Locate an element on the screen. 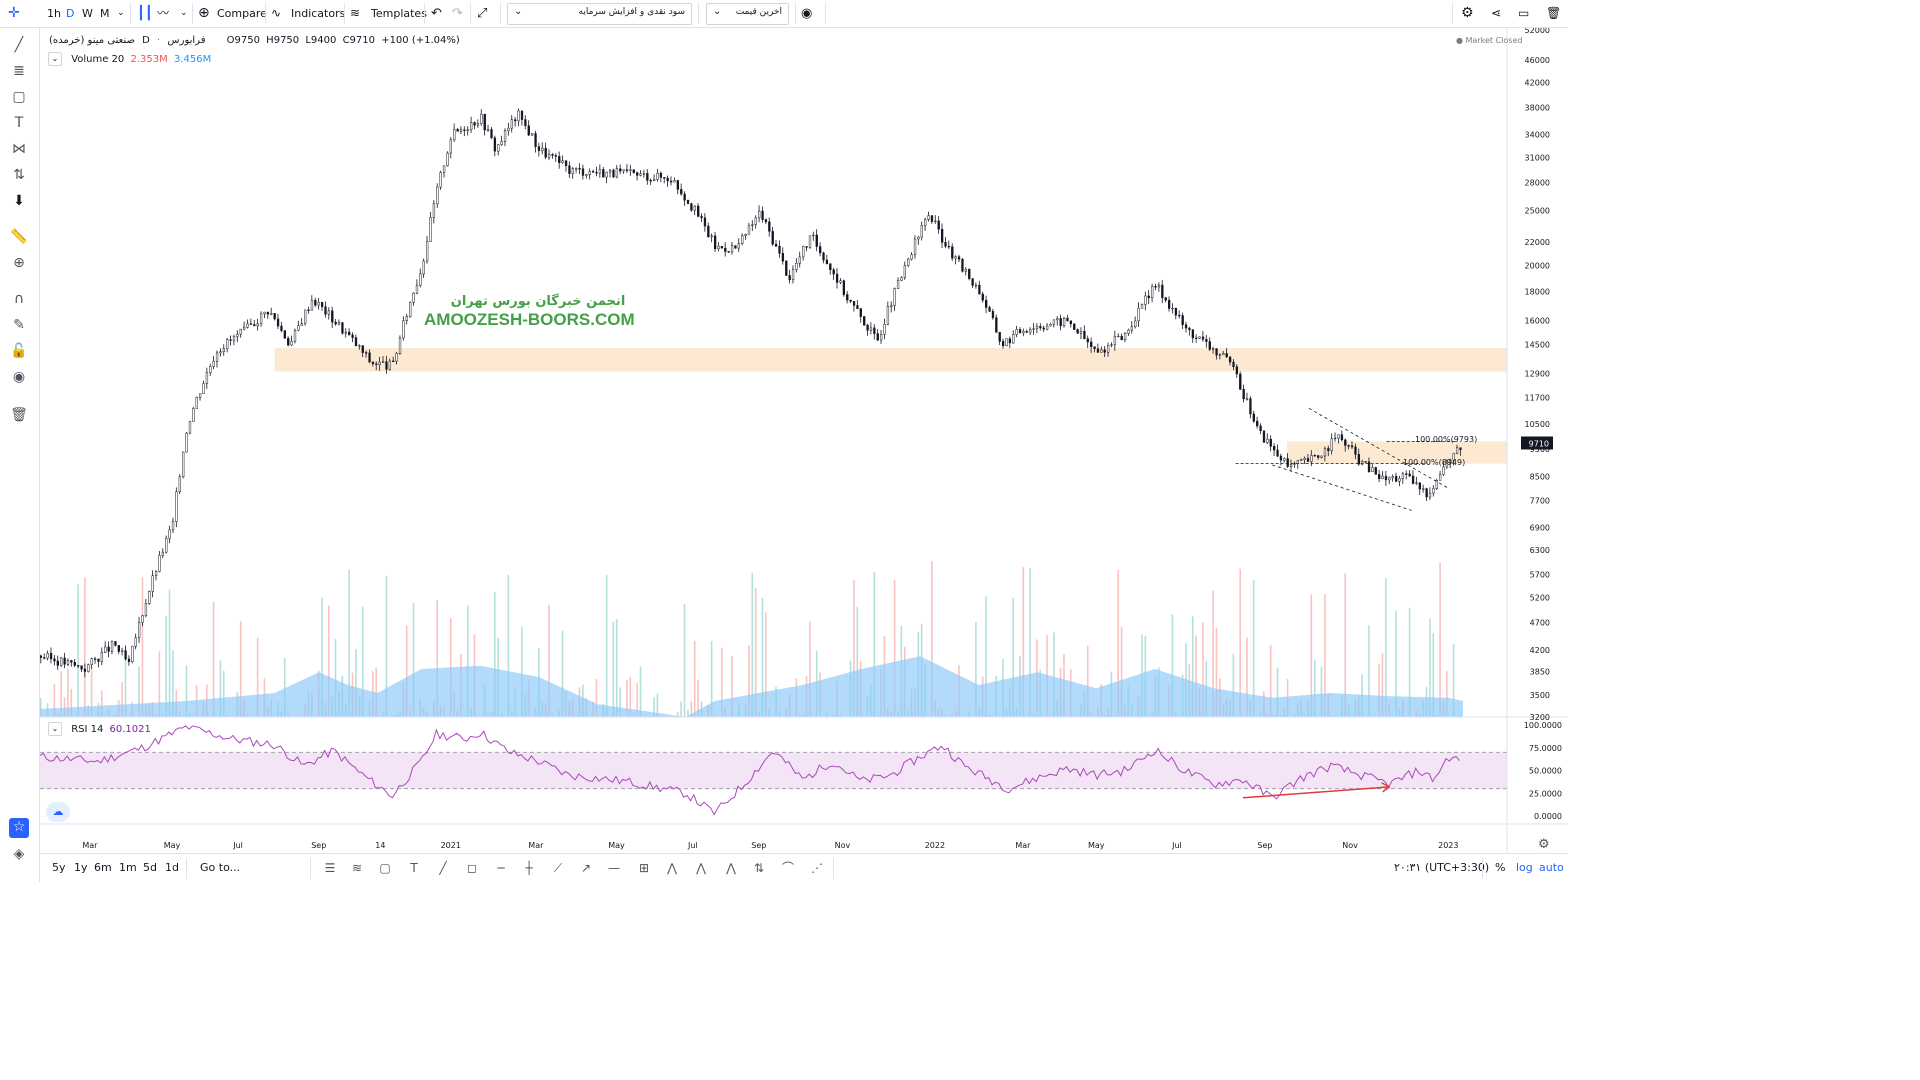 This screenshot has width=1920, height=1080. trash-icon: 🗑 is located at coordinates (1554, 13).